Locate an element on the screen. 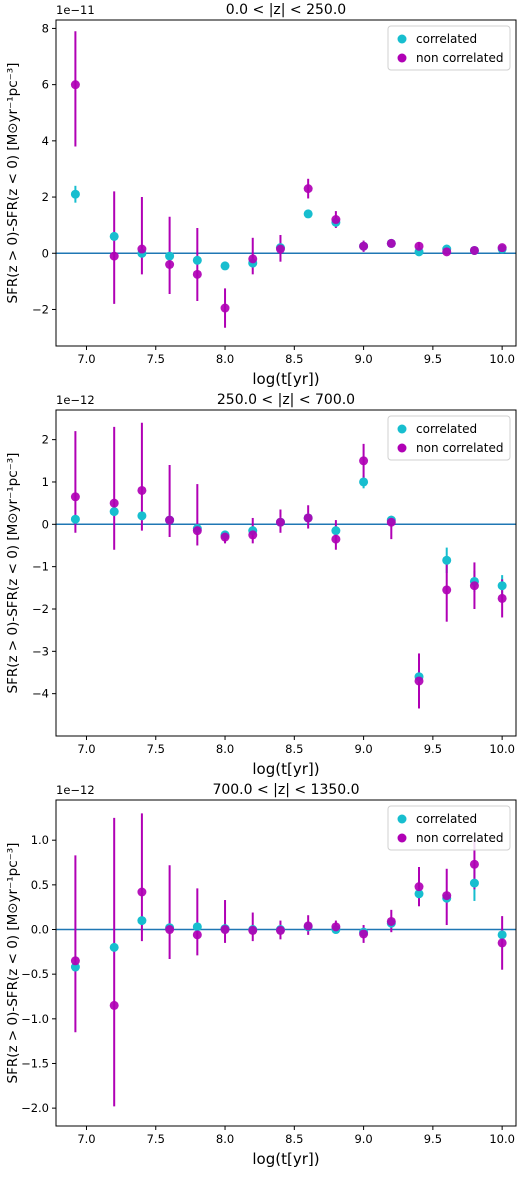  y-tick-label: −1 is located at coordinates (40, 567).